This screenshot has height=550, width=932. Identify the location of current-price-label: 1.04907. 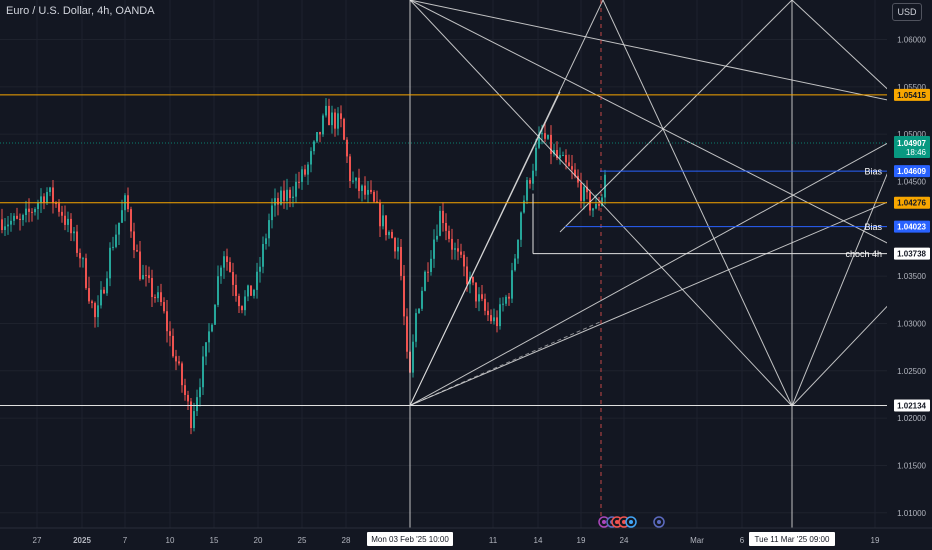
(911, 143).